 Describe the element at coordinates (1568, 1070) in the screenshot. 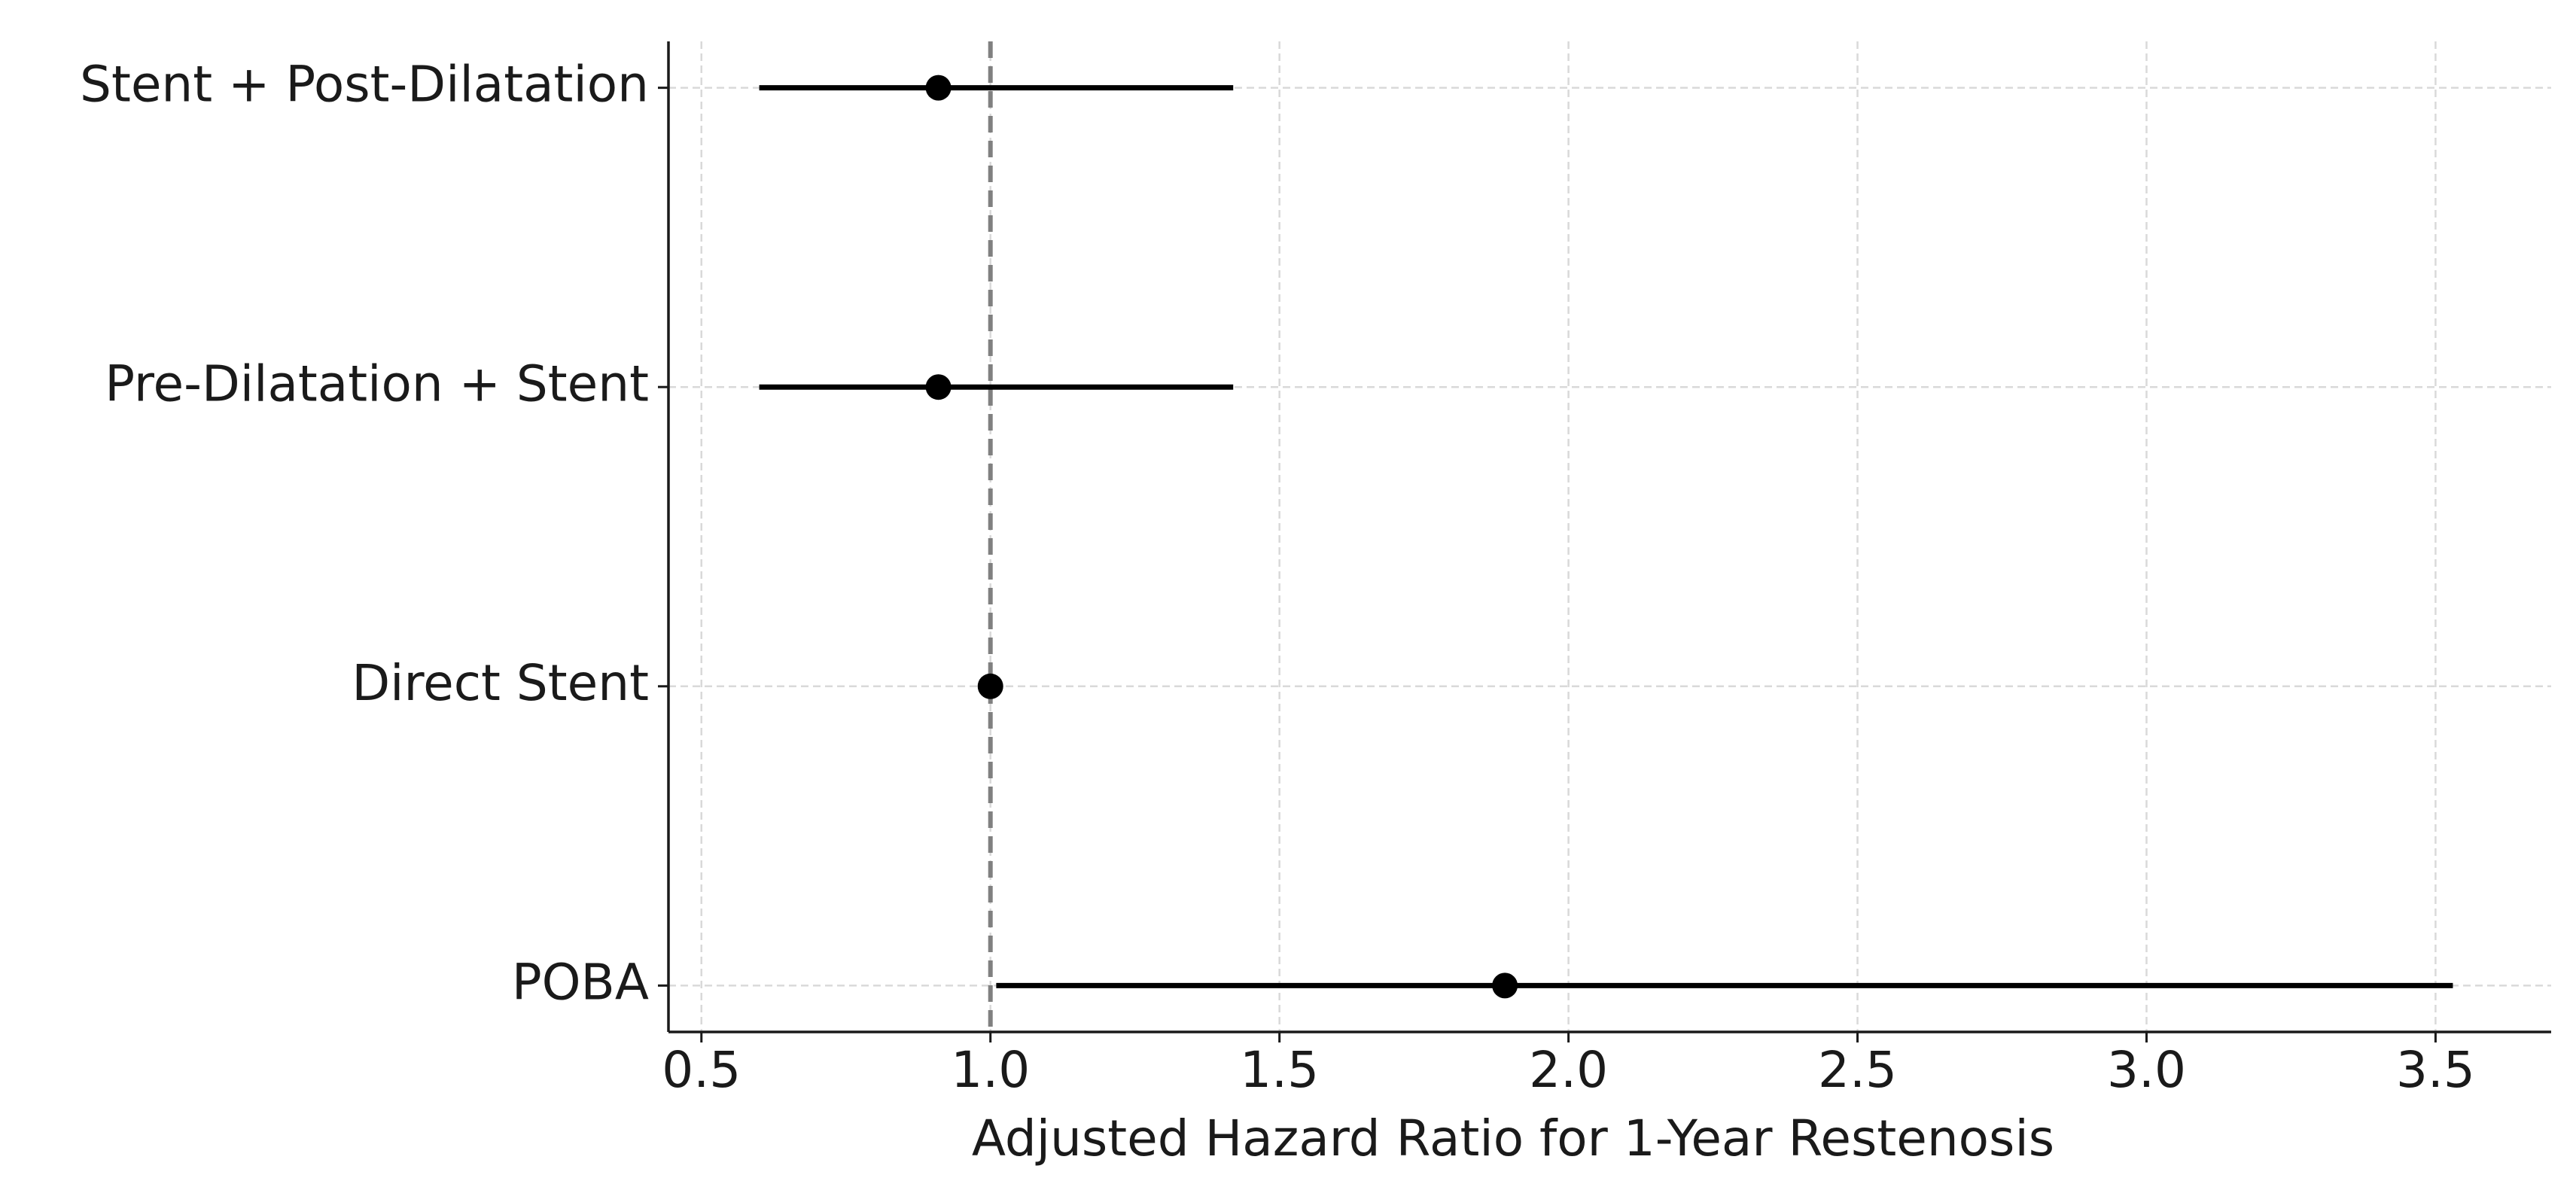

I see `x-tick-label: 2.0` at that location.